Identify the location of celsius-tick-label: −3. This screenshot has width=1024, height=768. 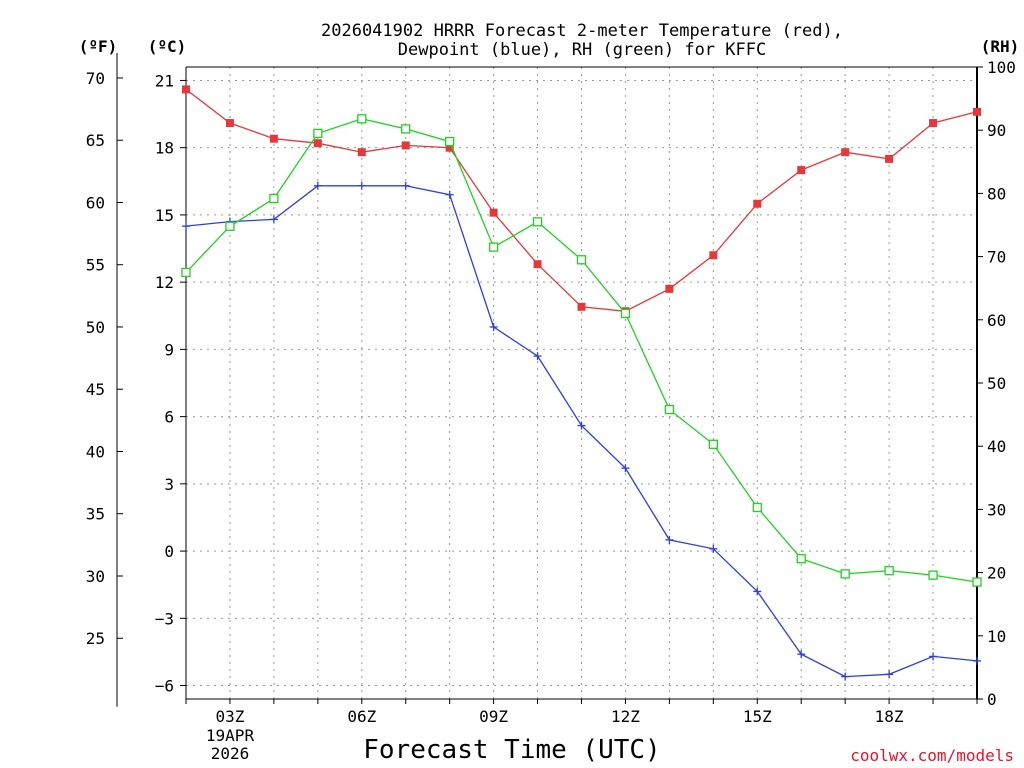
(164, 618).